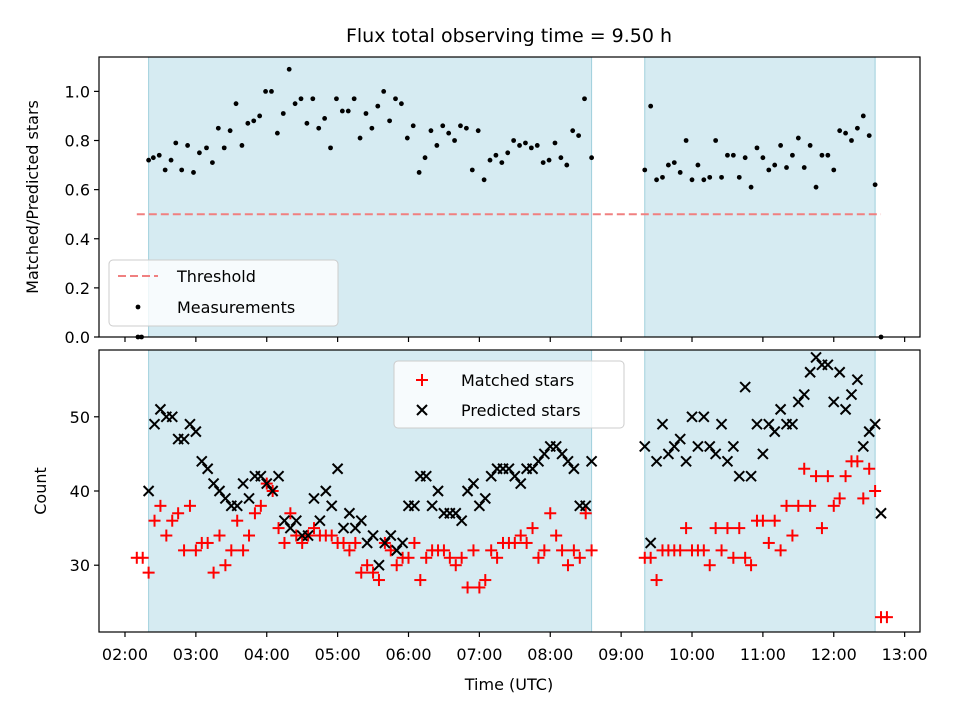  What do you see at coordinates (905, 654) in the screenshot?
I see `x-tick-label: 13:00` at bounding box center [905, 654].